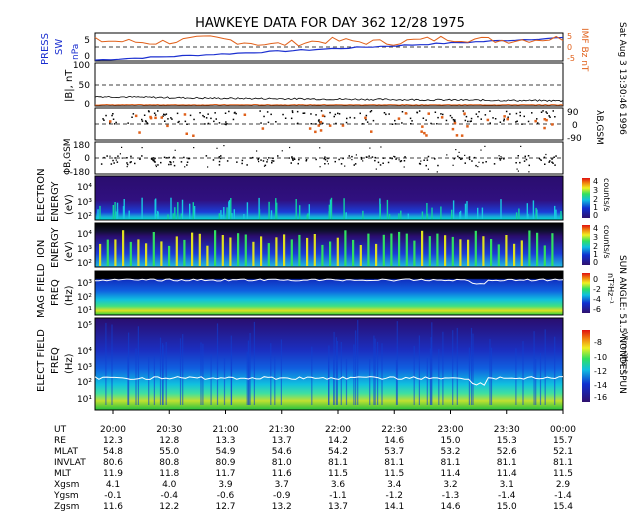  What do you see at coordinates (622, 324) in the screenshot?
I see `sun-angle-text: SUN ANGLE: 51.5 NONDESPUN` at bounding box center [622, 324].